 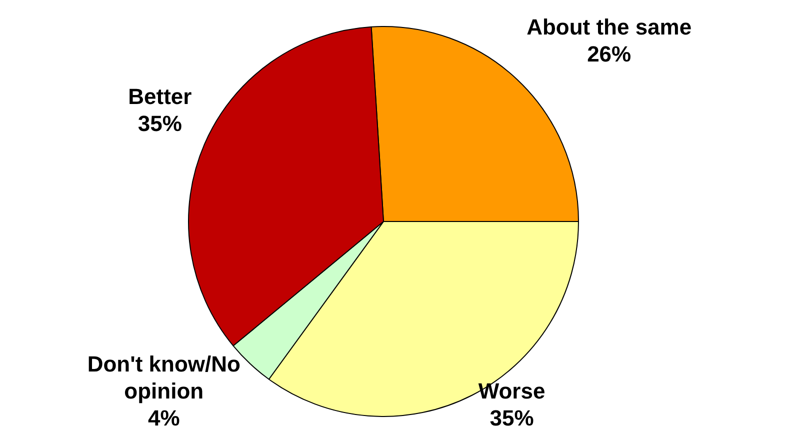 I want to click on slice-label: About the same, so click(x=609, y=27).